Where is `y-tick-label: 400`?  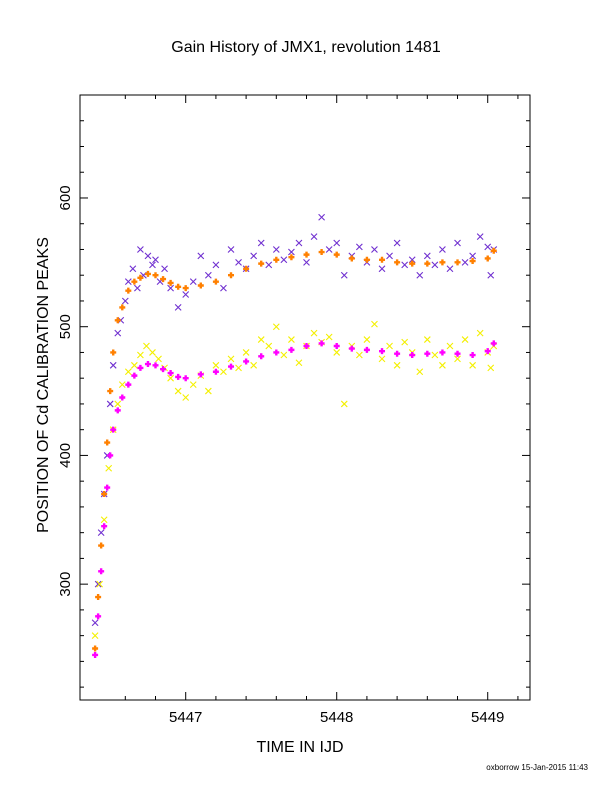 y-tick-label: 400 is located at coordinates (65, 455).